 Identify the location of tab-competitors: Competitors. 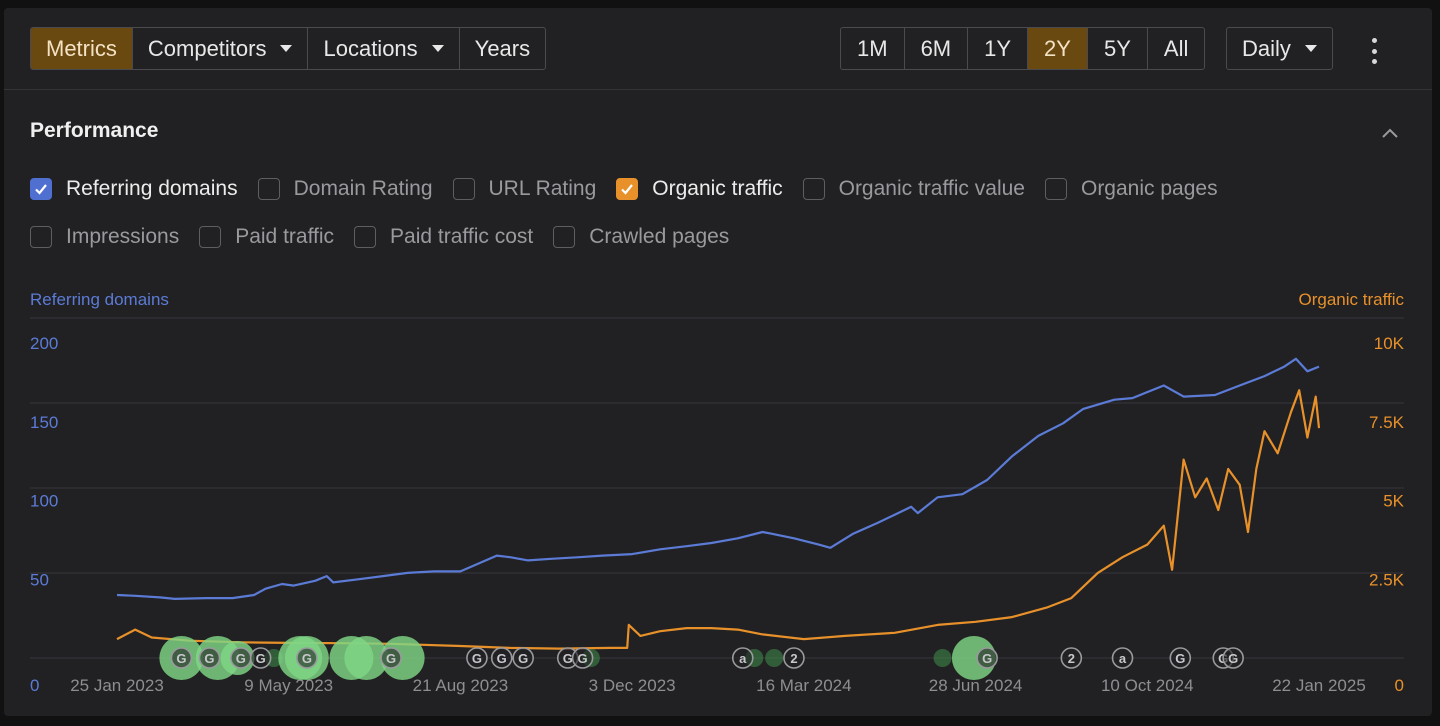
(221, 48).